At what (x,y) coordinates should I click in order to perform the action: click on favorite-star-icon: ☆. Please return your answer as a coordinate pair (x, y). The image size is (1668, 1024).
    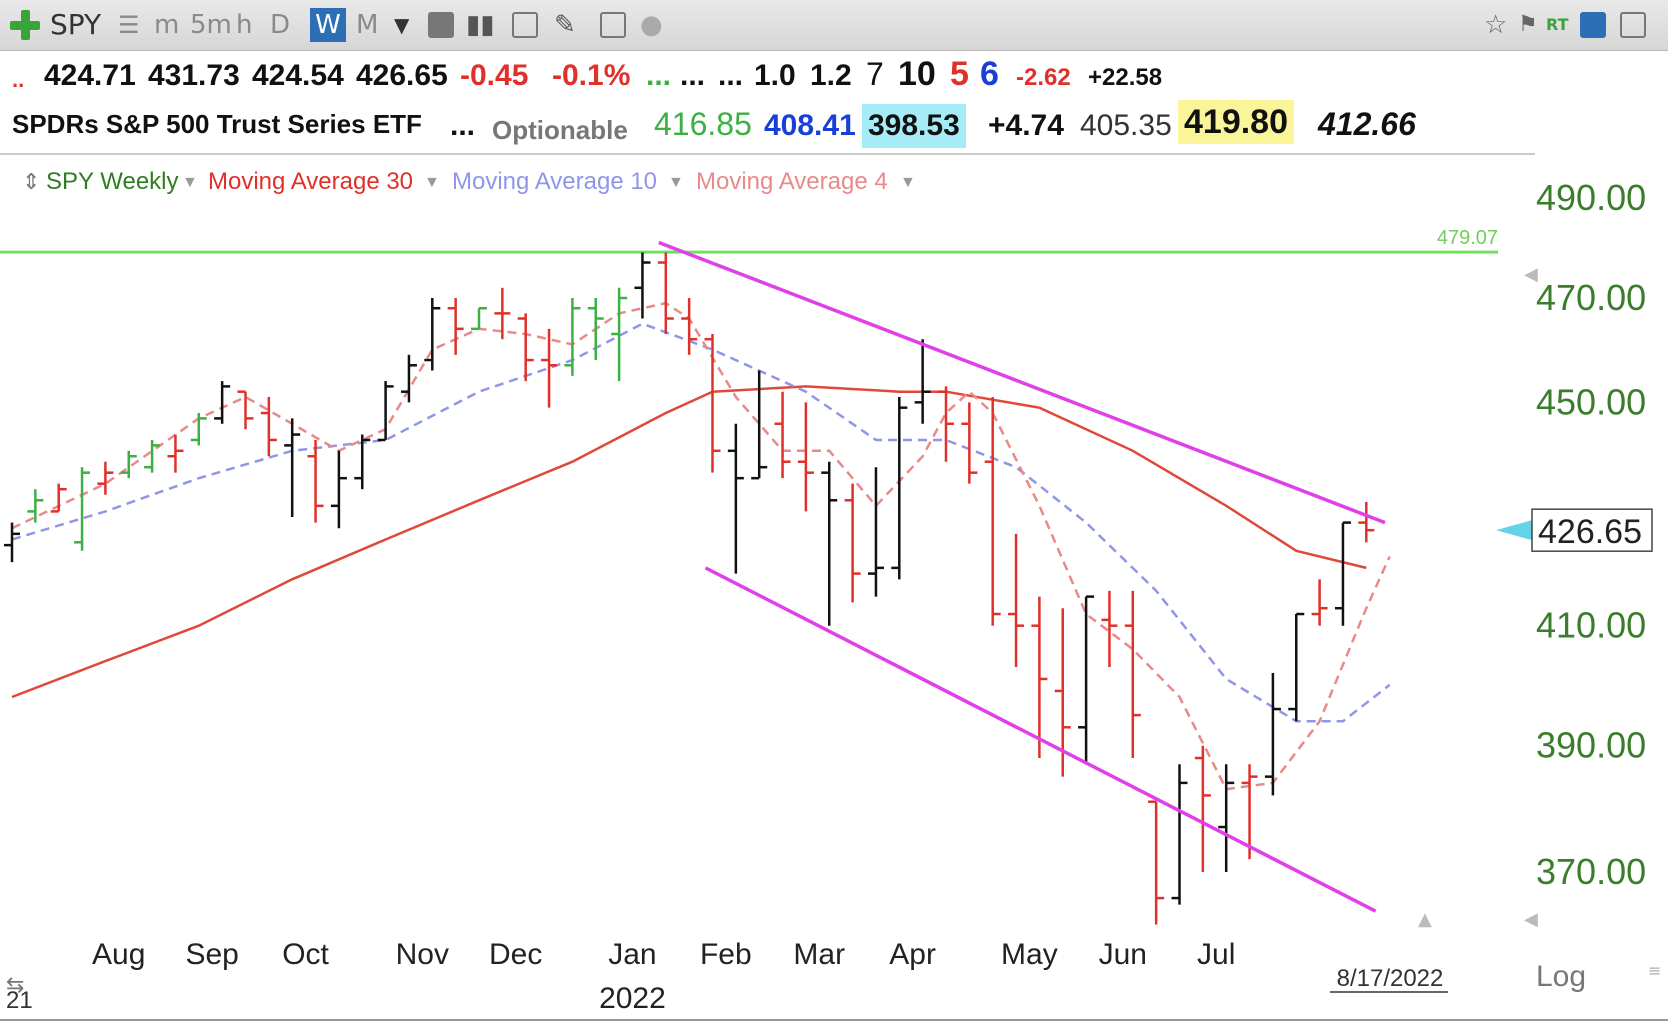
    Looking at the image, I should click on (1496, 25).